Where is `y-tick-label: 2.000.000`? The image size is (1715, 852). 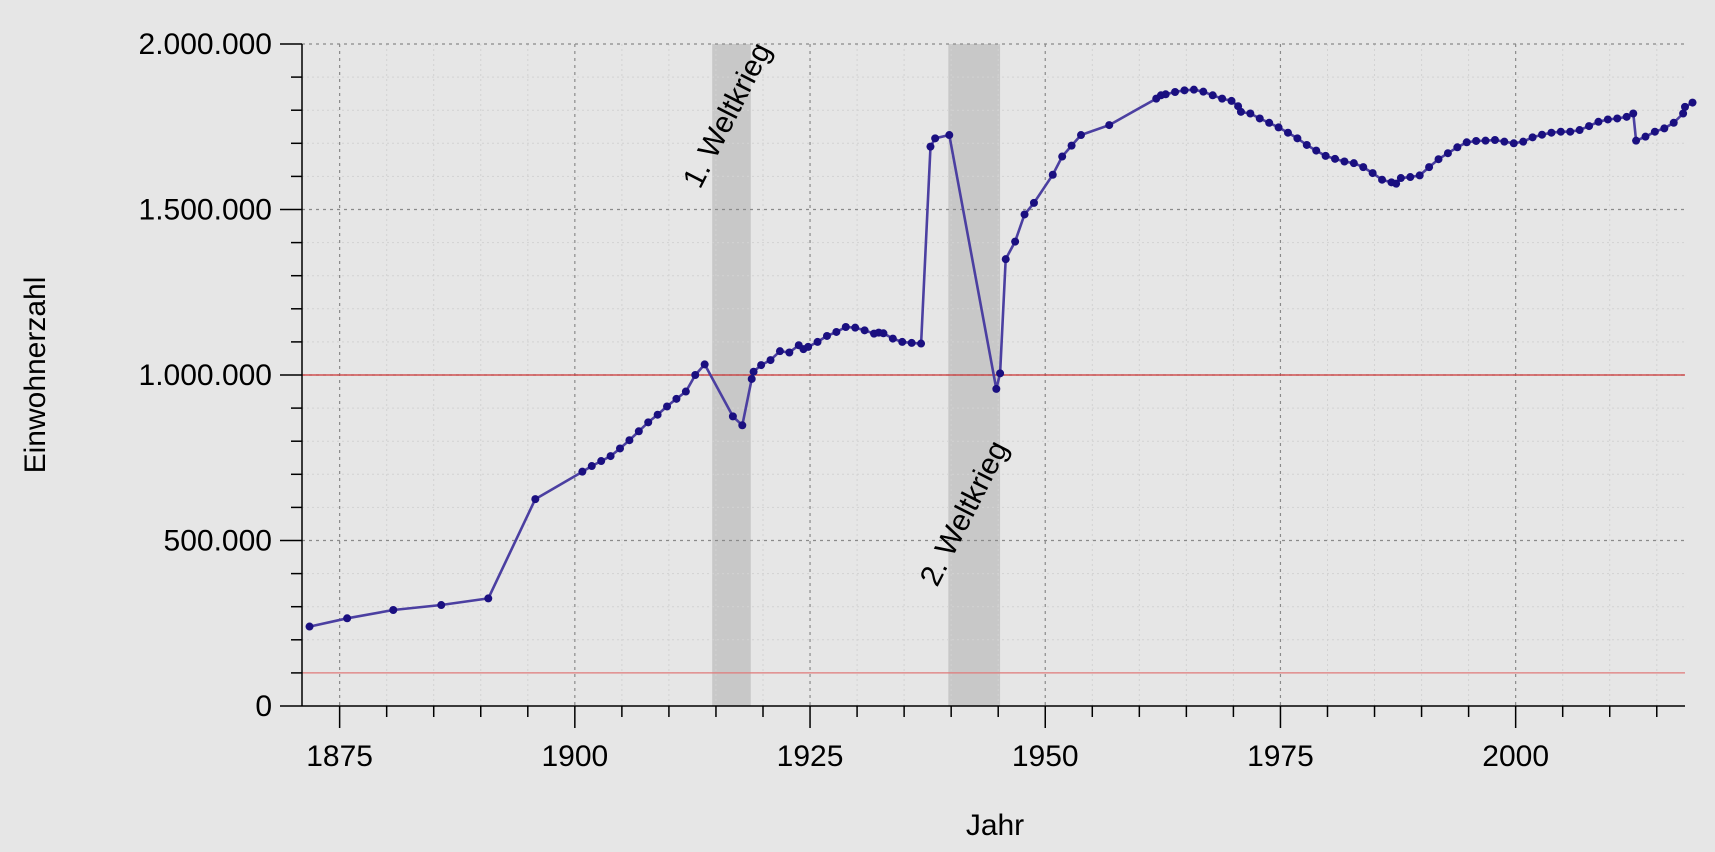
y-tick-label: 2.000.000 is located at coordinates (205, 44).